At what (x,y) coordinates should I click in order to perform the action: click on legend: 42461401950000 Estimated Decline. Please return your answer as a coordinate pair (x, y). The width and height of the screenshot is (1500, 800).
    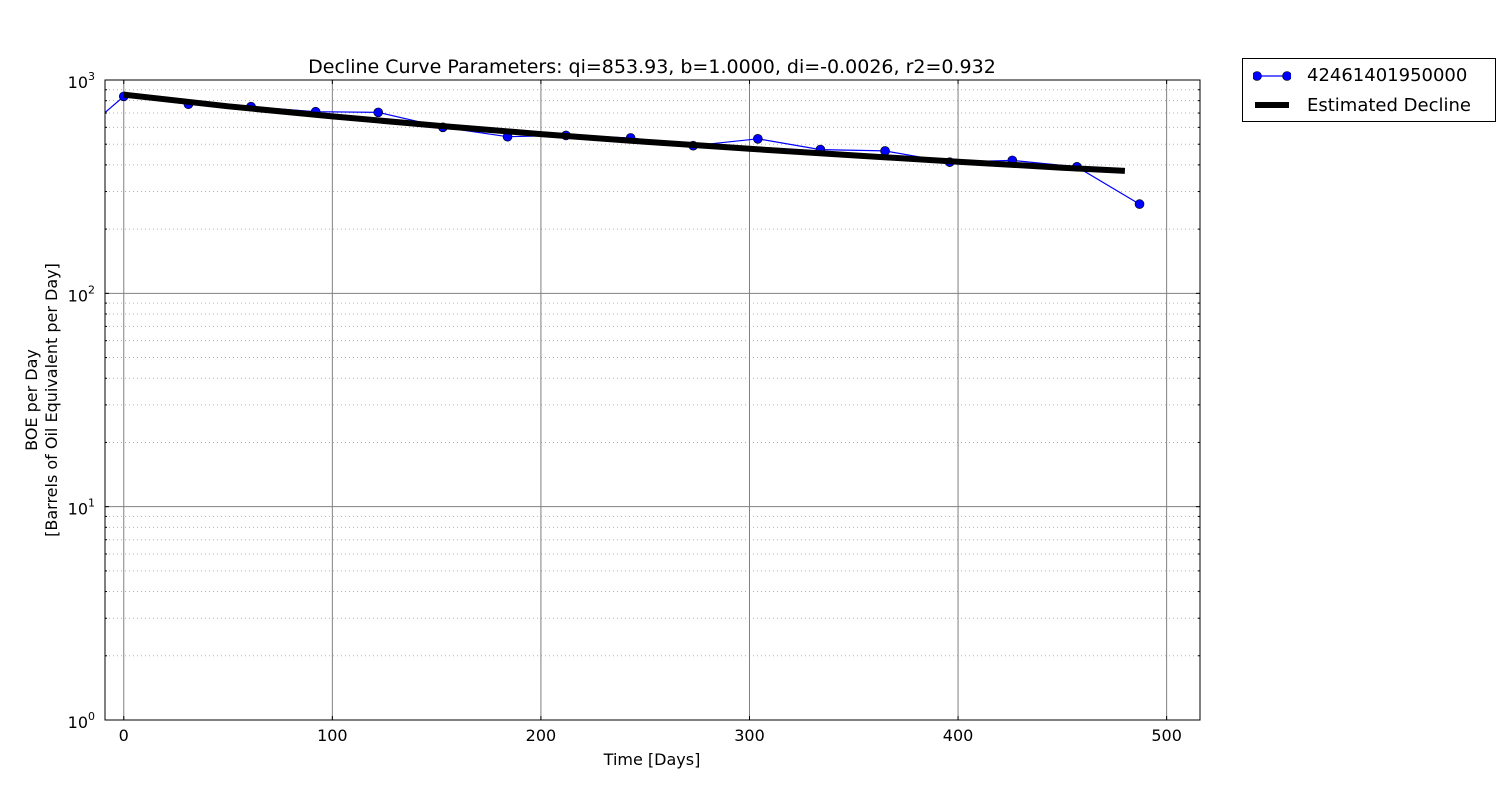
    Looking at the image, I should click on (1369, 90).